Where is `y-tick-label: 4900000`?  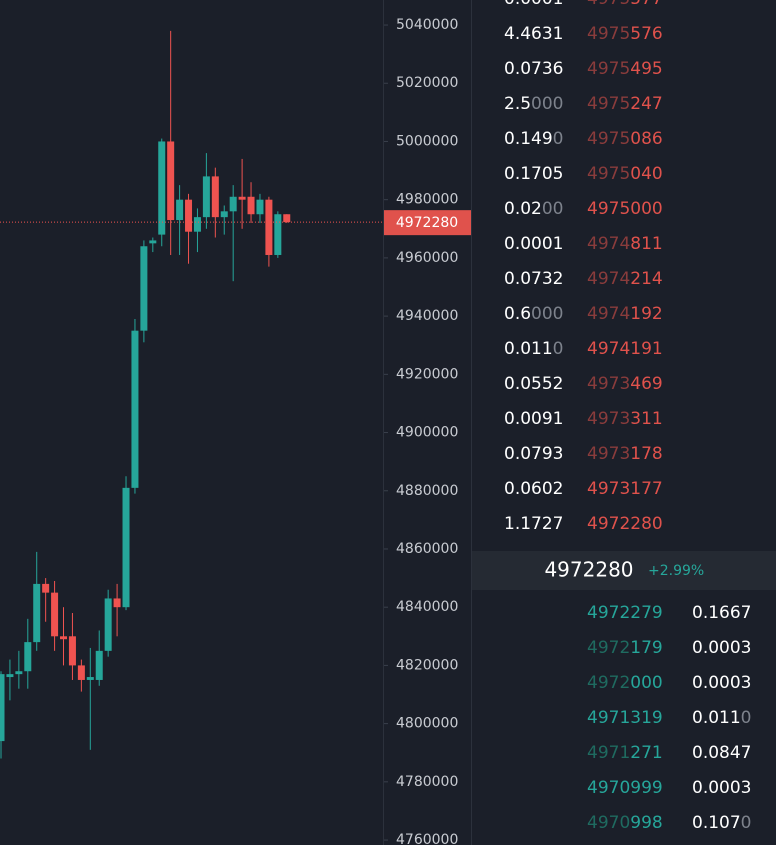
y-tick-label: 4900000 is located at coordinates (427, 433).